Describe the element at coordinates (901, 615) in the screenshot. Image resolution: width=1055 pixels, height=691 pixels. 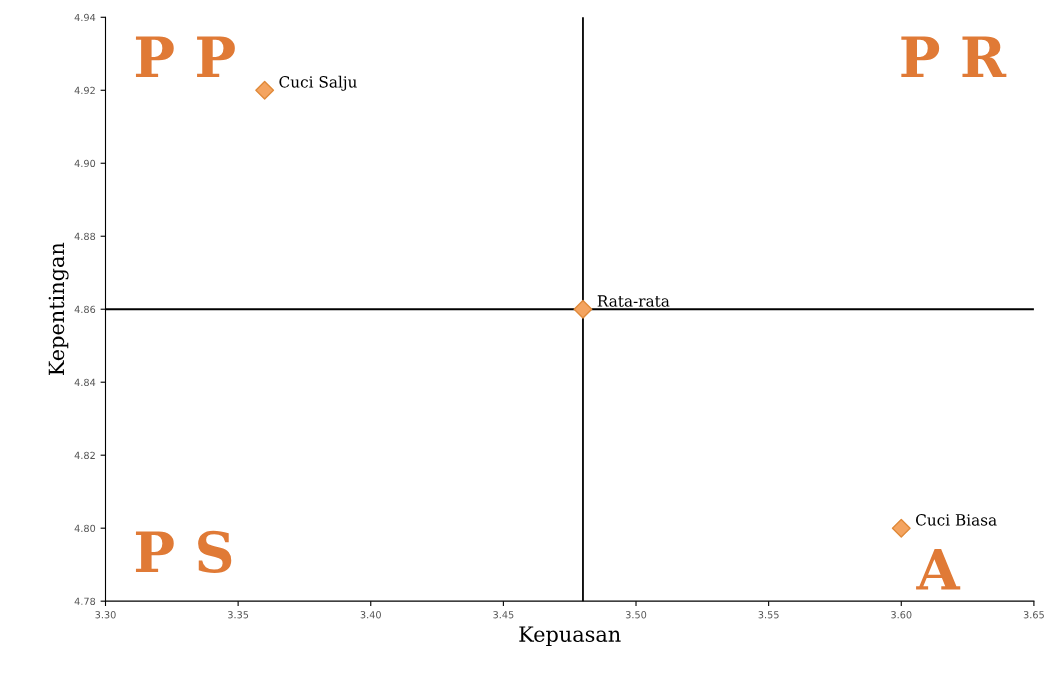
I see `x-tick-label: 3.60` at that location.